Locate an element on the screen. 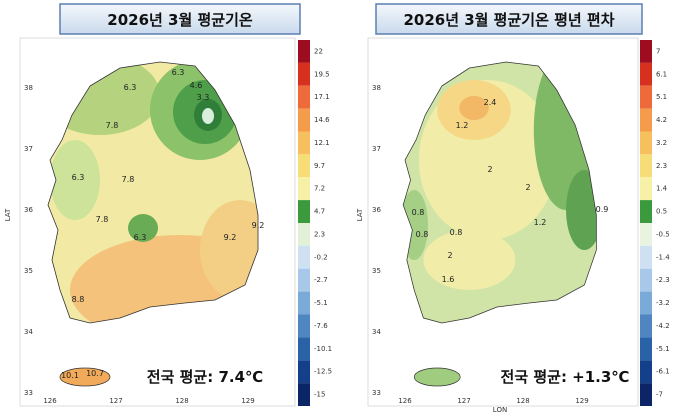 This screenshot has width=680, height=417. colorbar-label: 5.1 is located at coordinates (661, 97).